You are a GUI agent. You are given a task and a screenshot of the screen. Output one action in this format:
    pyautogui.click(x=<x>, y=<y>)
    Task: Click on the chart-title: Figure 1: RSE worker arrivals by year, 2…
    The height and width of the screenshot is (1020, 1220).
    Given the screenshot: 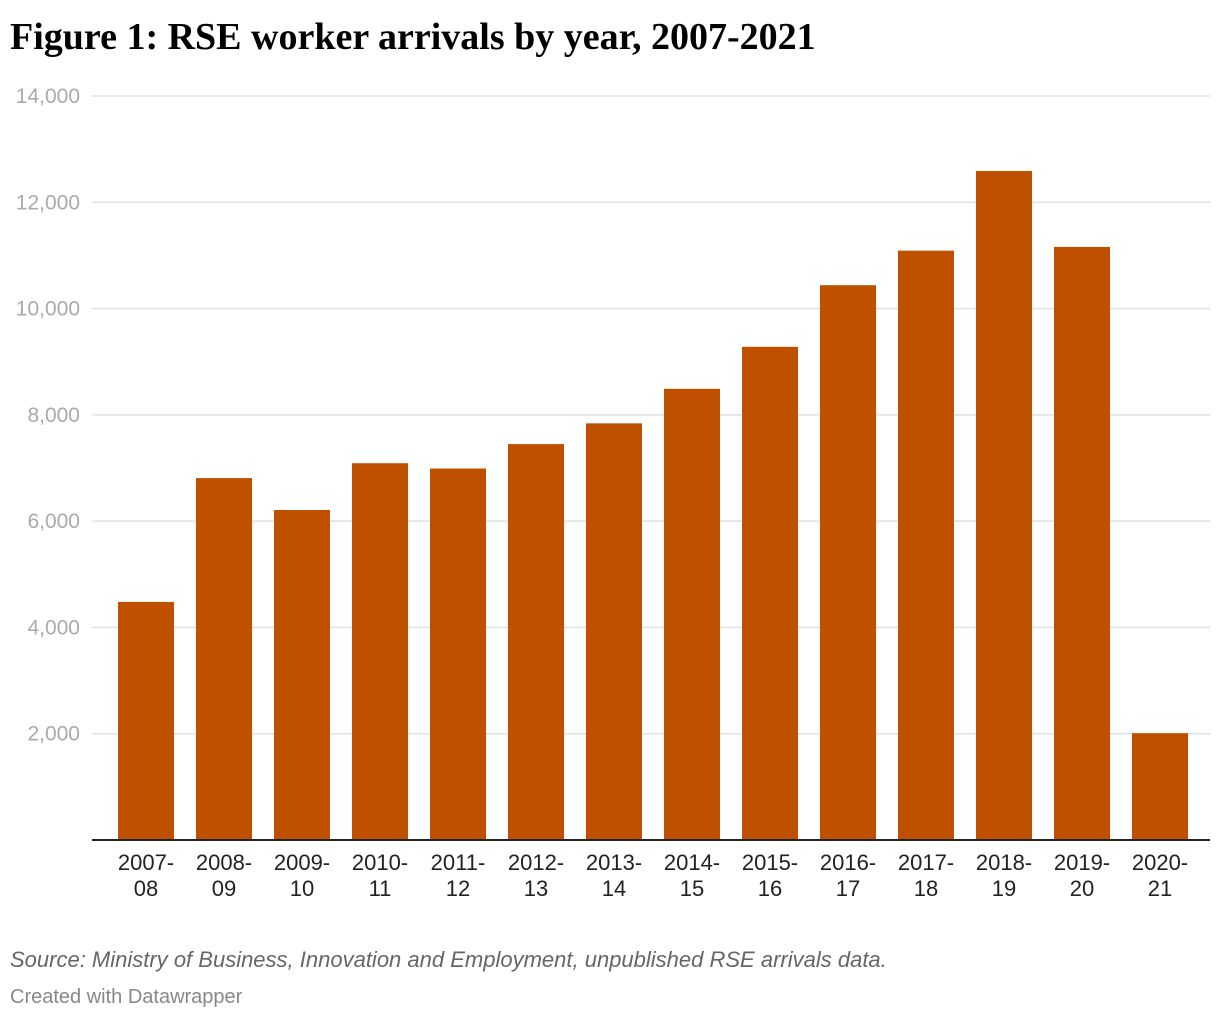 What is the action you would take?
    pyautogui.click(x=413, y=37)
    